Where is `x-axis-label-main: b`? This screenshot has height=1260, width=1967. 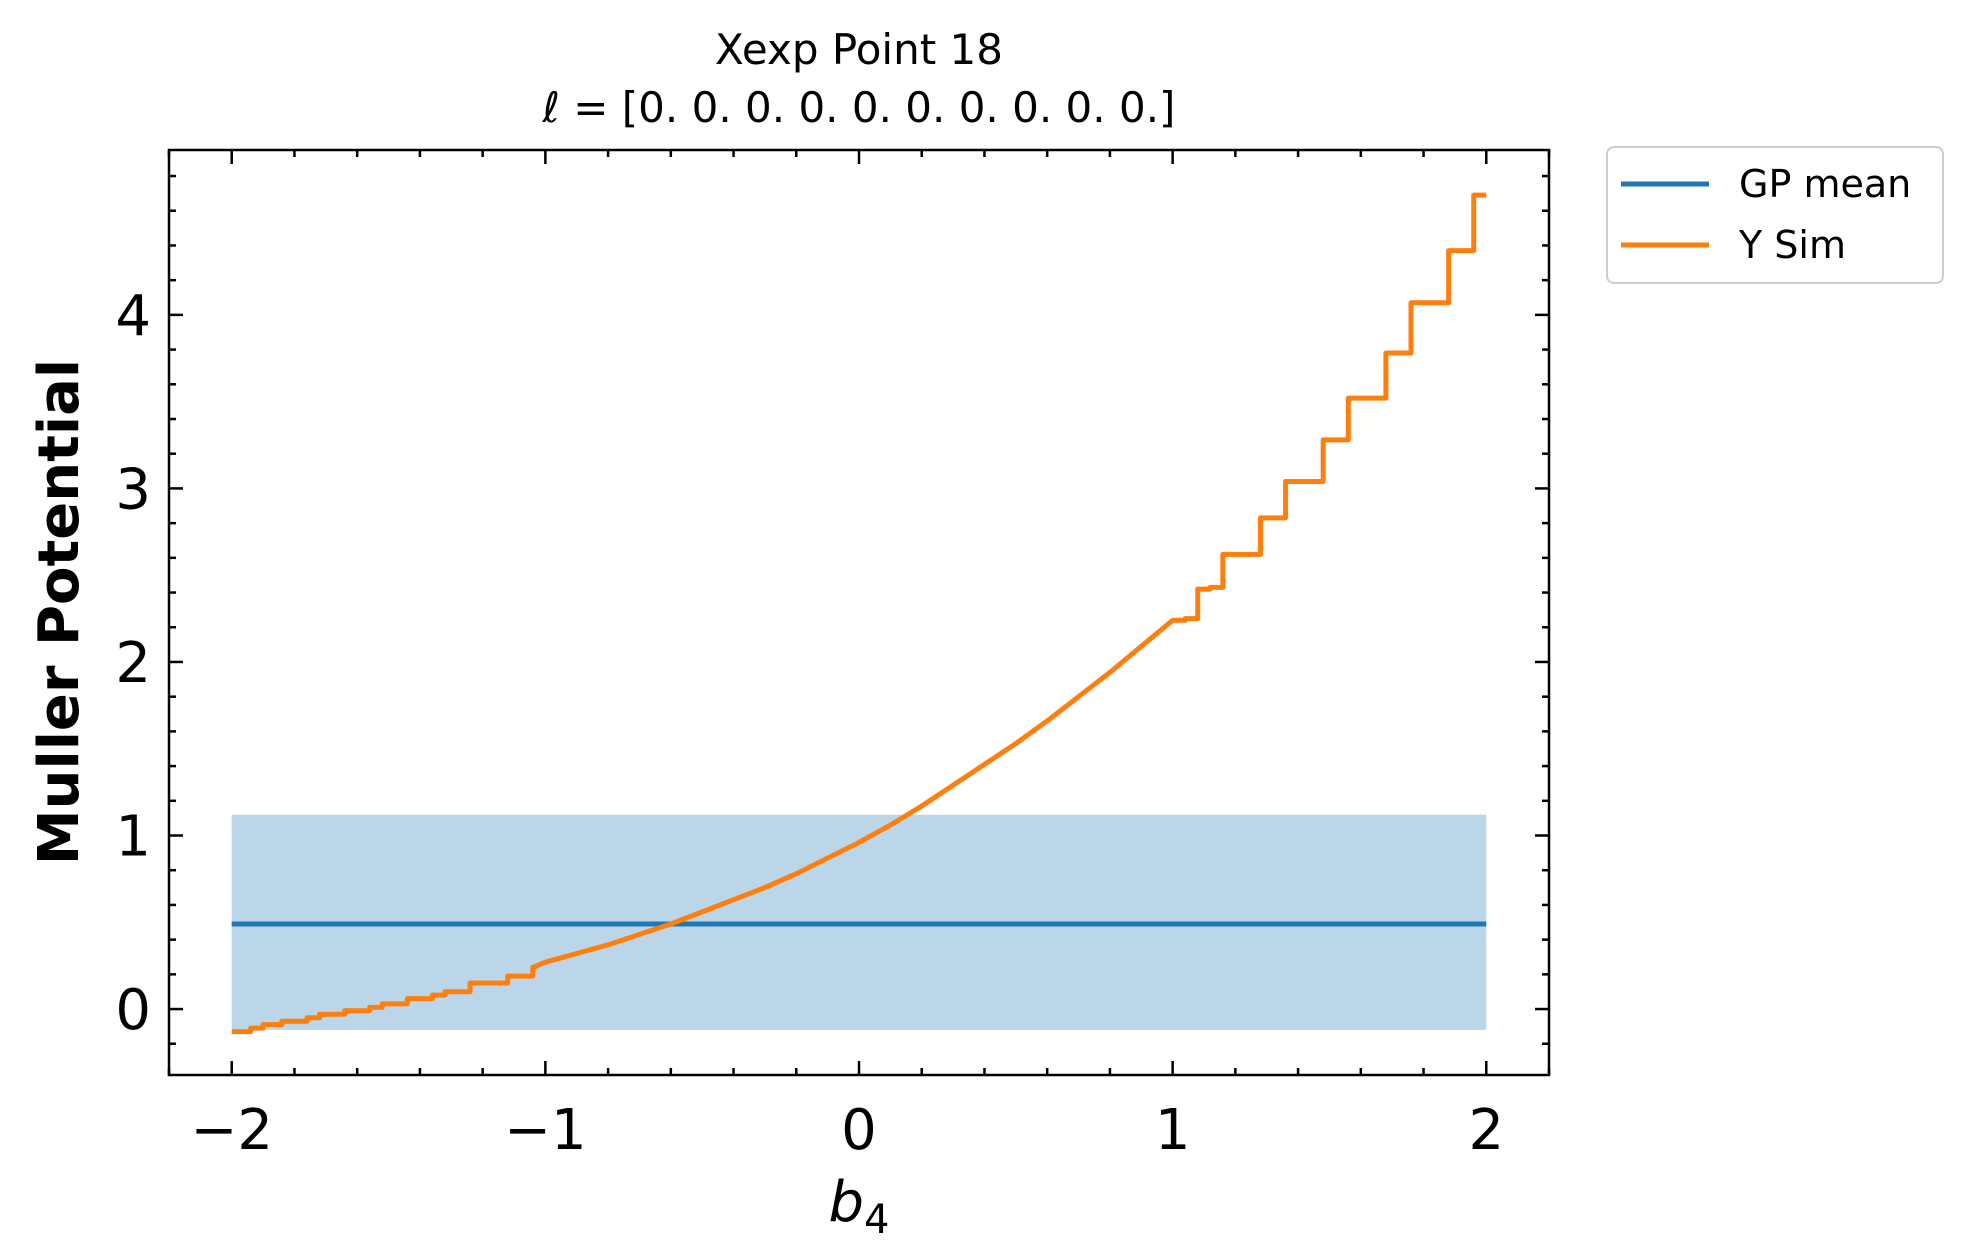
x-axis-label-main: b is located at coordinates (847, 1202).